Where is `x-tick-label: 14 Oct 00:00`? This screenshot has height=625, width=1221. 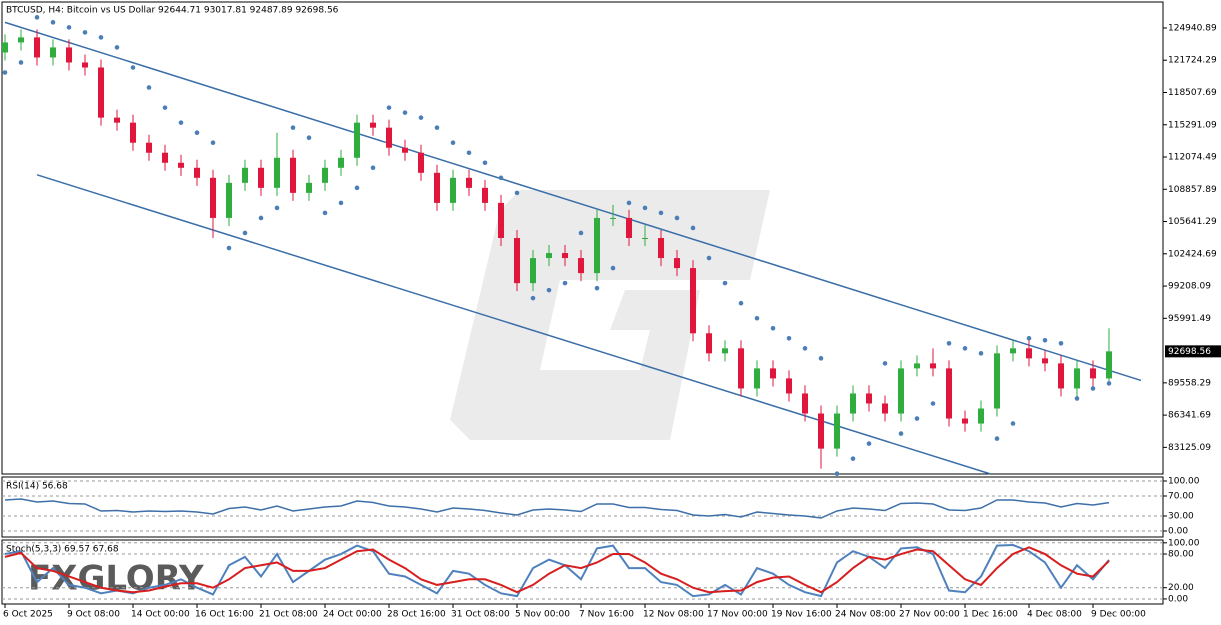
x-tick-label: 14 Oct 00:00 is located at coordinates (160, 615).